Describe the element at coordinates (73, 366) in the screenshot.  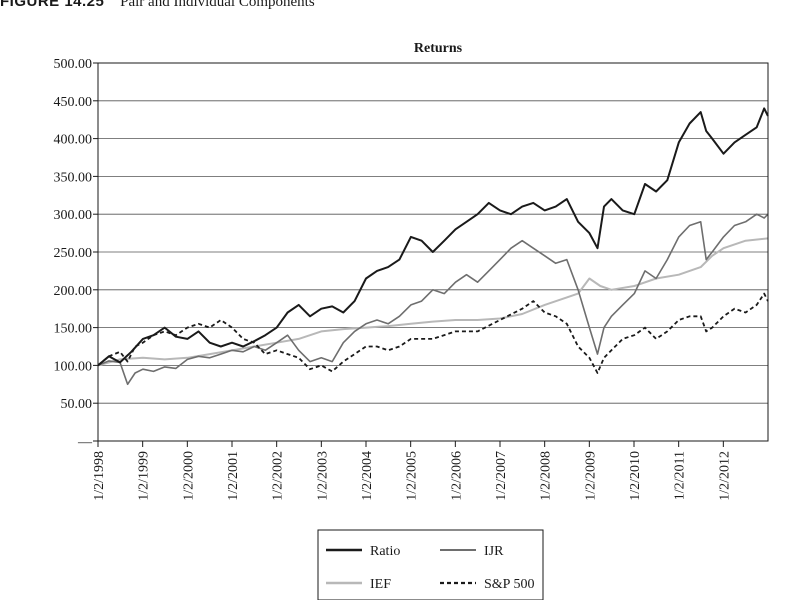
I see `y-tick-label: 100.00` at that location.